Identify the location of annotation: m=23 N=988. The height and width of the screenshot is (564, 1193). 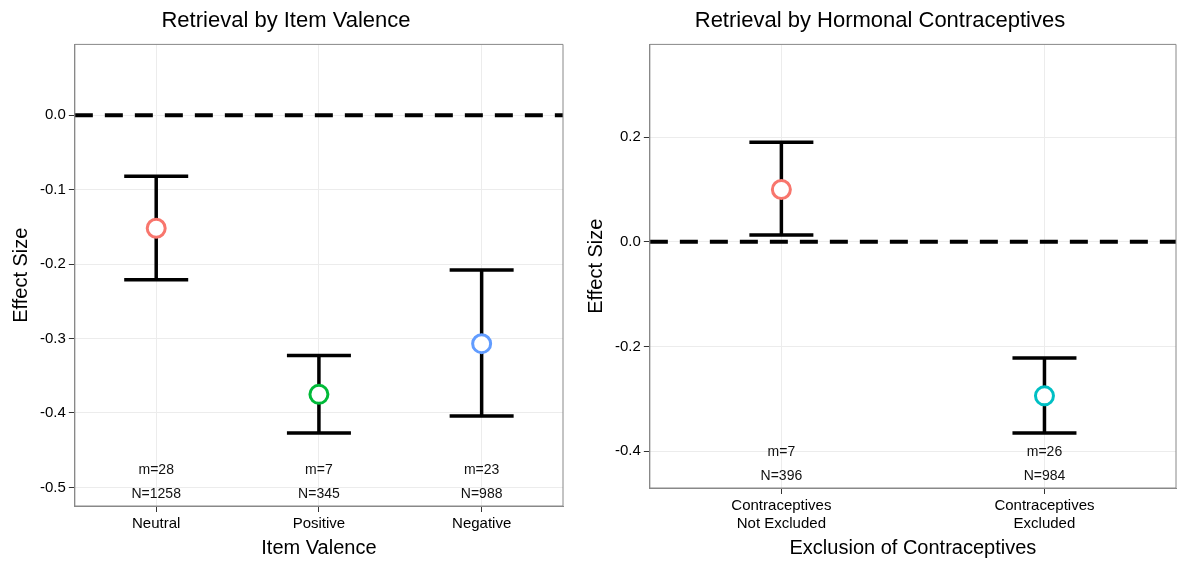
(481, 480).